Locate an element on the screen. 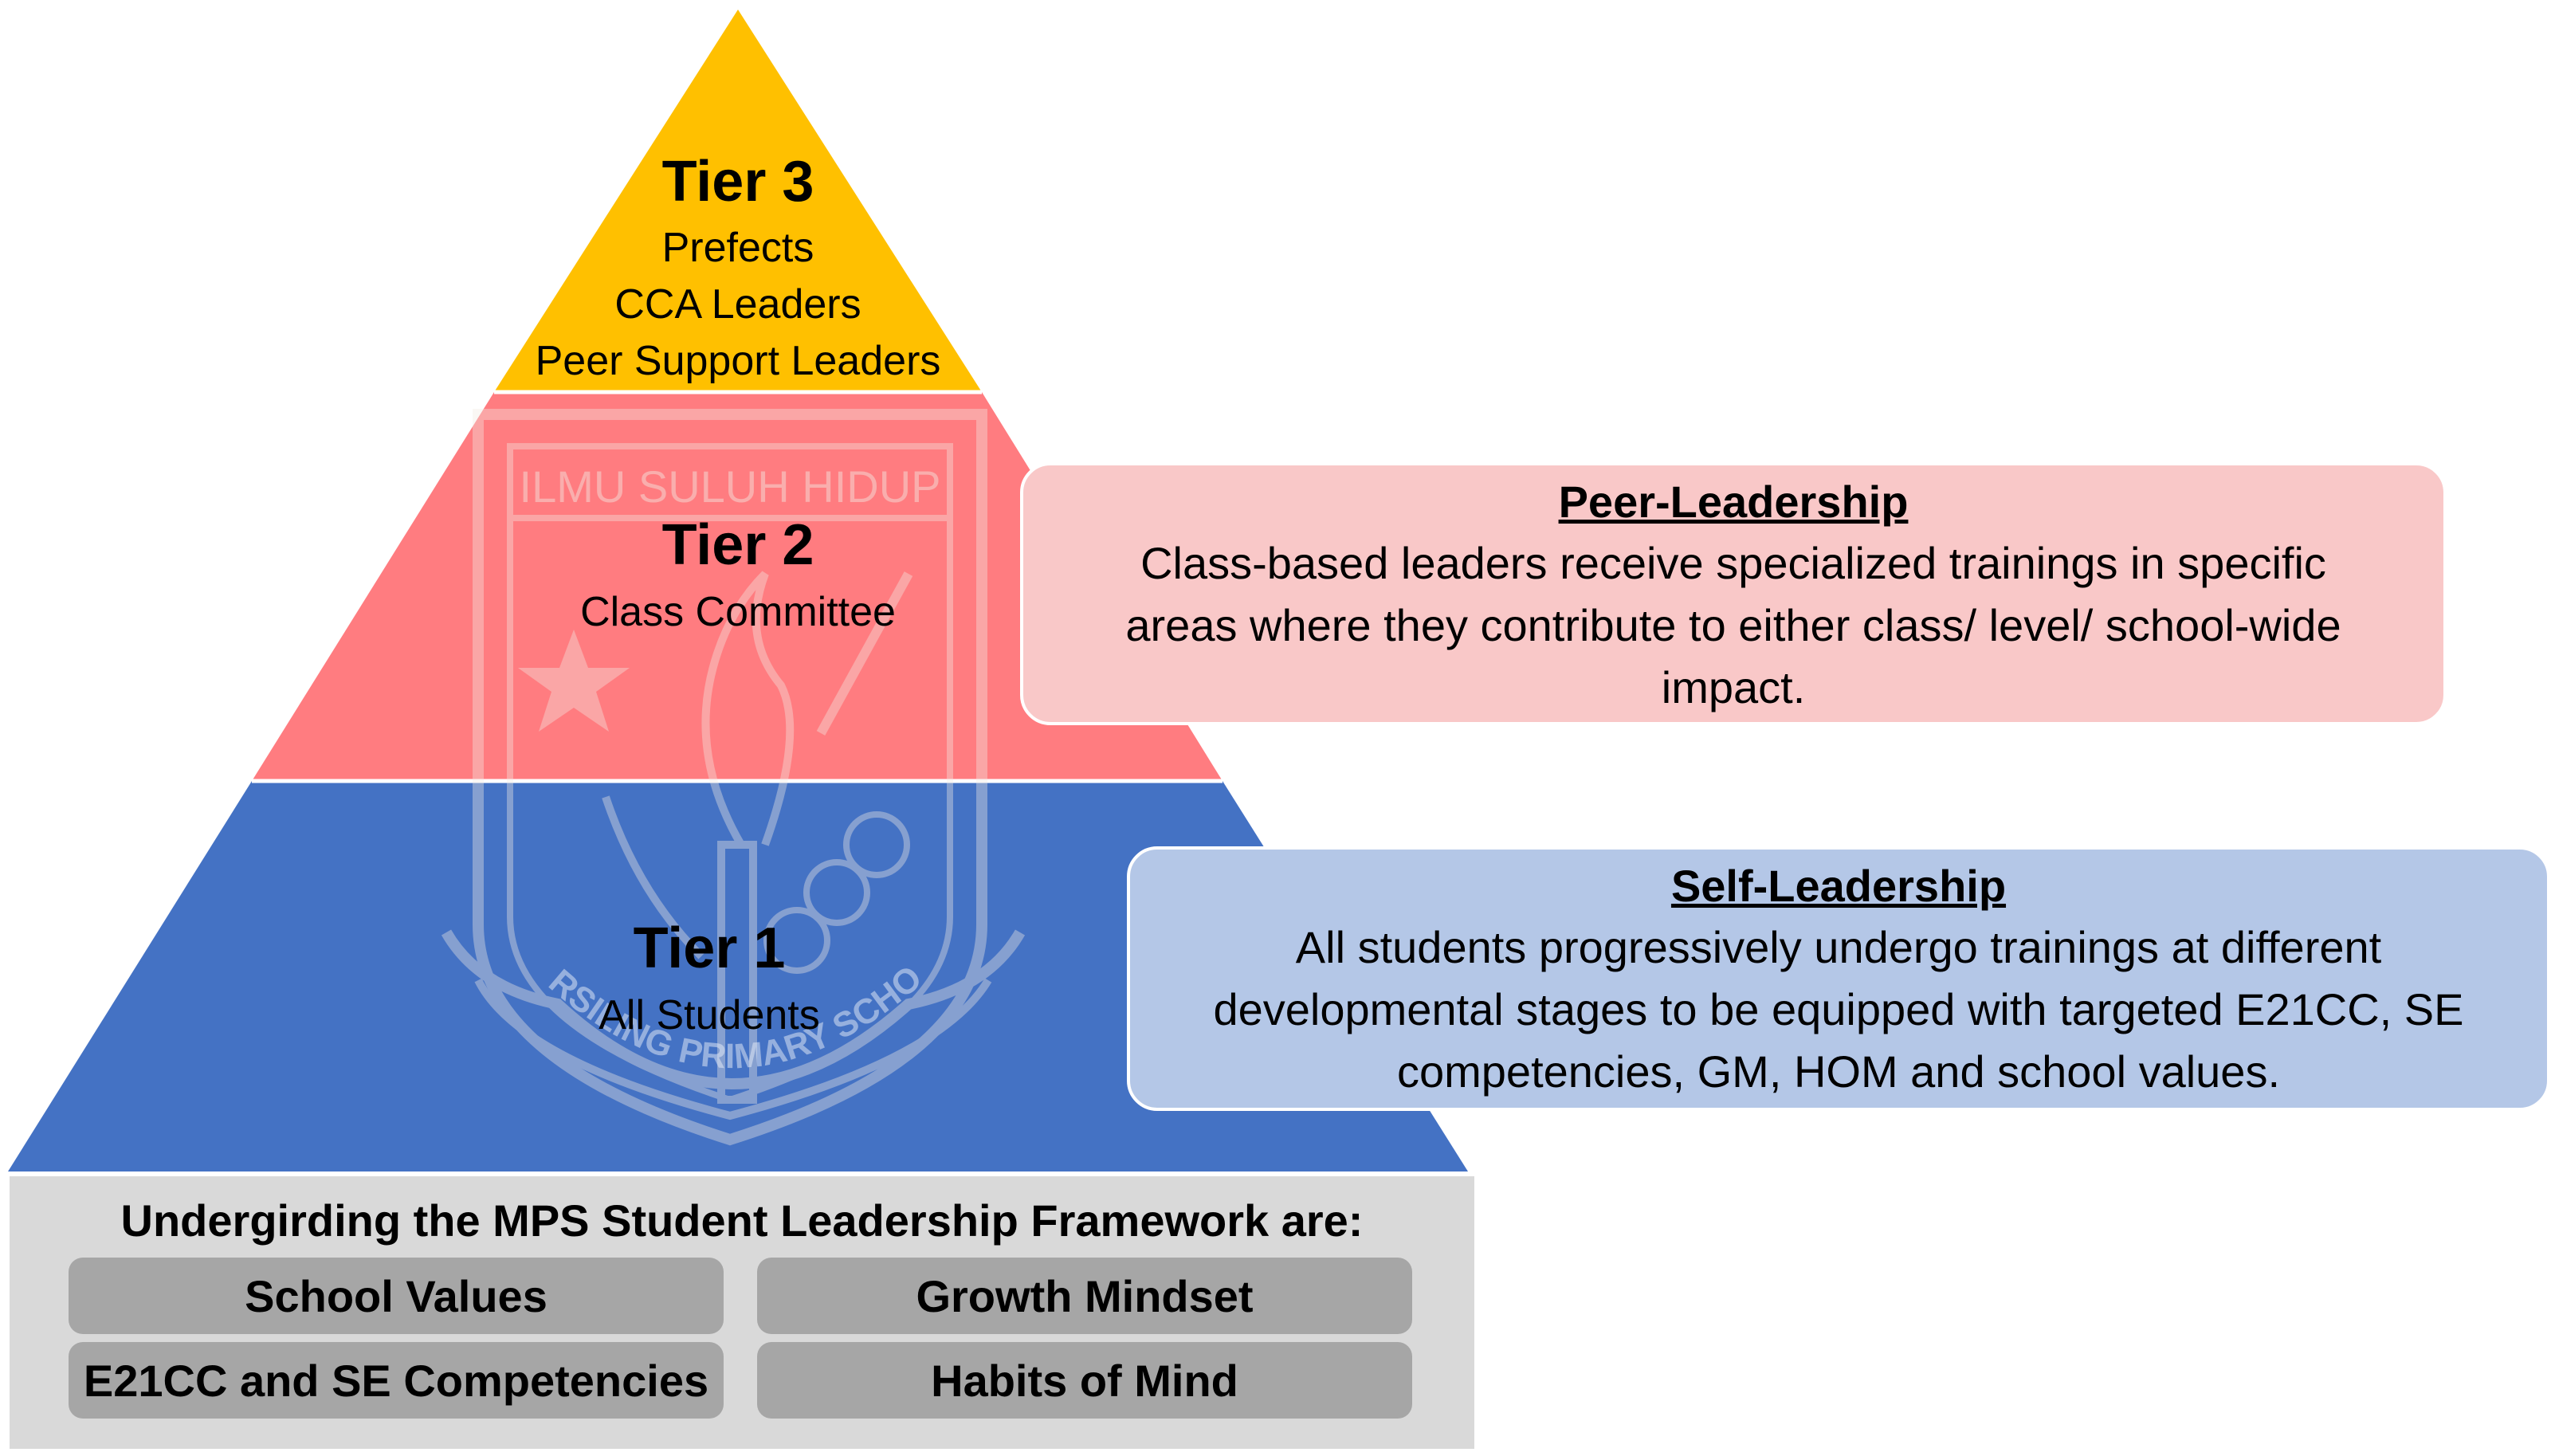 The width and height of the screenshot is (2551, 1456). foundation-item-school-values: School Values is located at coordinates (397, 1296).